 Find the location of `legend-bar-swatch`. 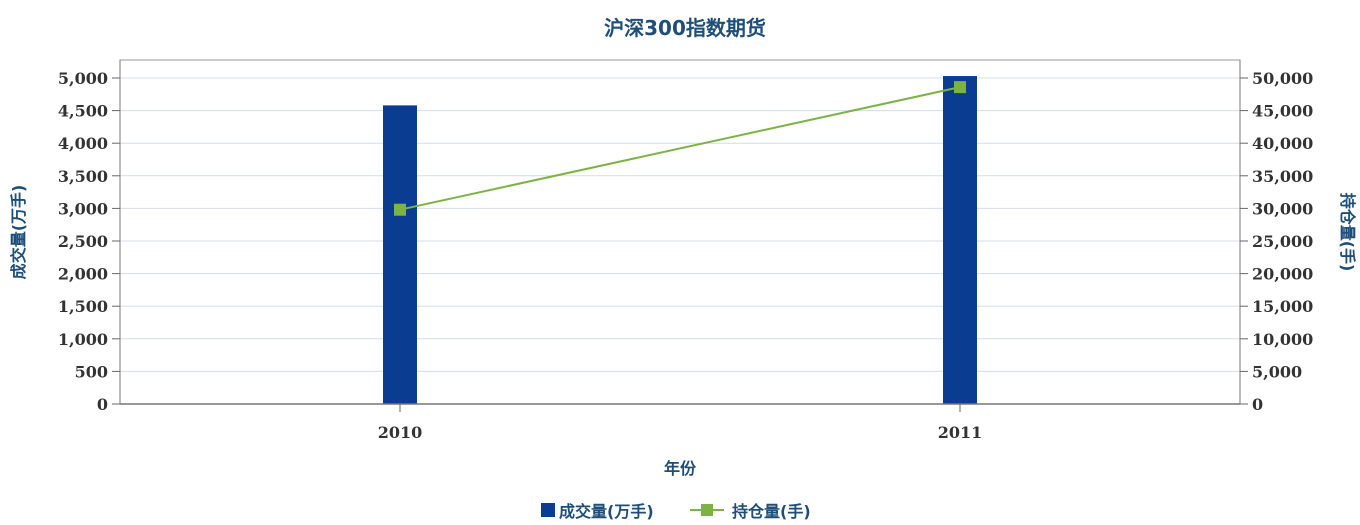

legend-bar-swatch is located at coordinates (548, 510).